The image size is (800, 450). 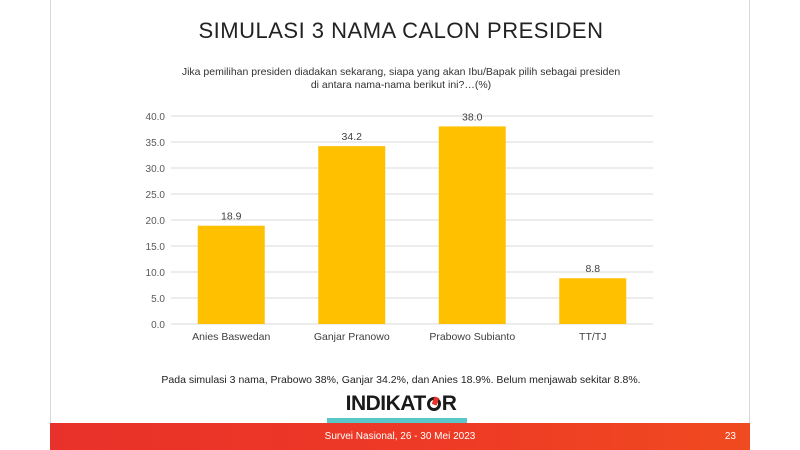 What do you see at coordinates (352, 337) in the screenshot?
I see `x-tick-label: Ganjar Pranowo` at bounding box center [352, 337].